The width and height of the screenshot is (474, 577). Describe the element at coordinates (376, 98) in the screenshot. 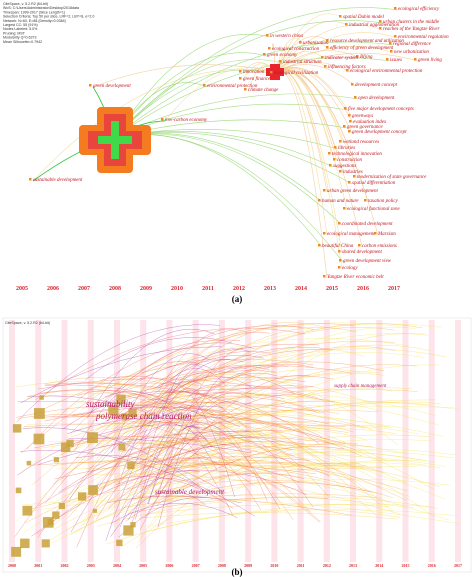

I see `node-label: open development` at that location.